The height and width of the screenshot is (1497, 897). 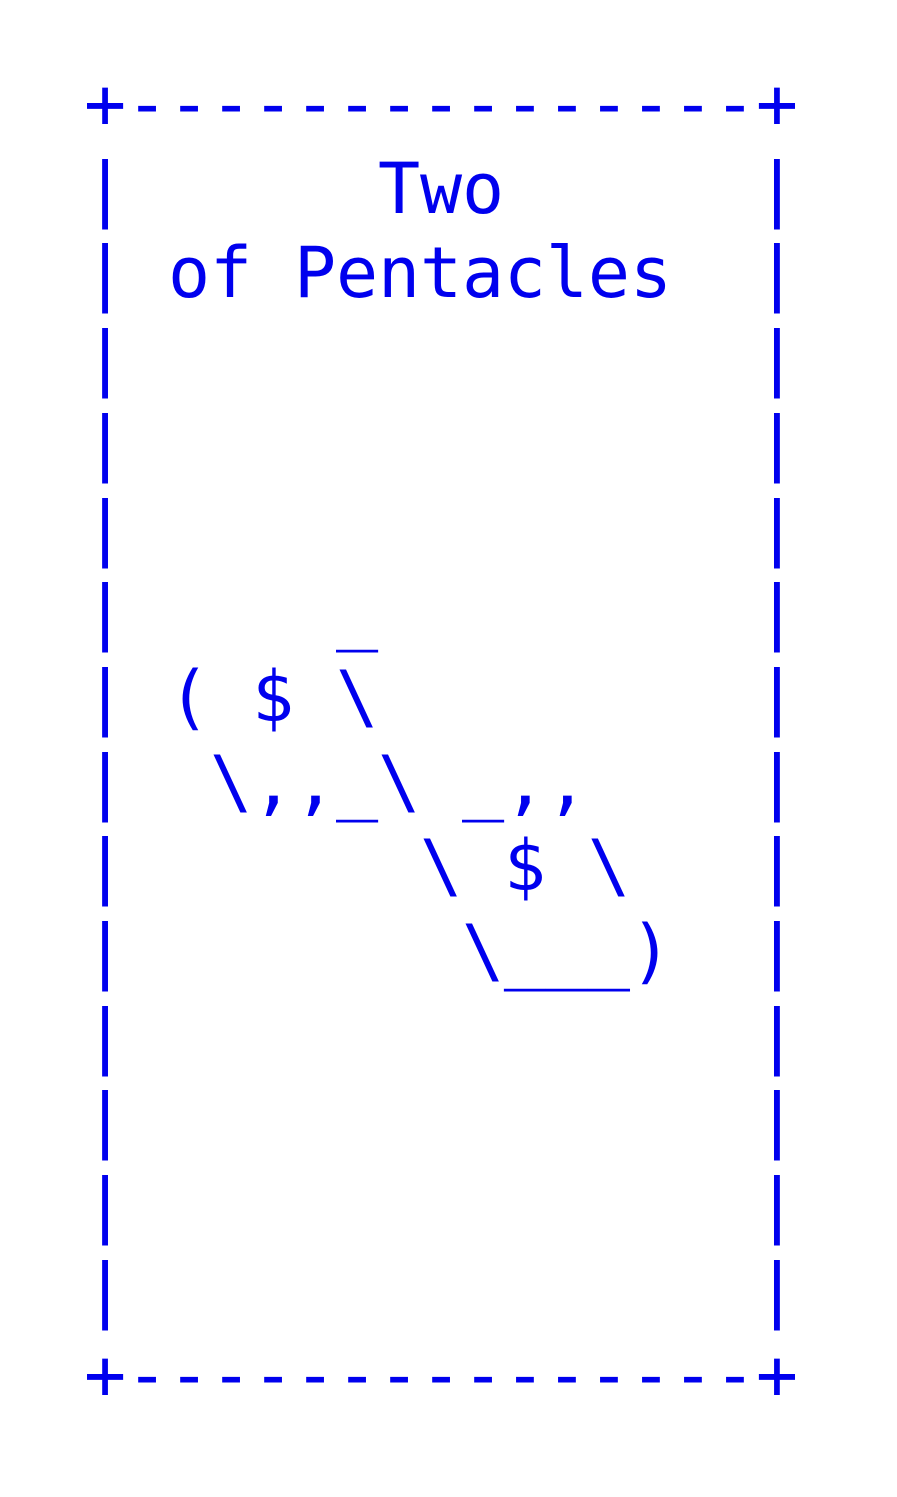 What do you see at coordinates (441, 866) in the screenshot?
I see `pentacles-art-line: | \ $ \ |` at bounding box center [441, 866].